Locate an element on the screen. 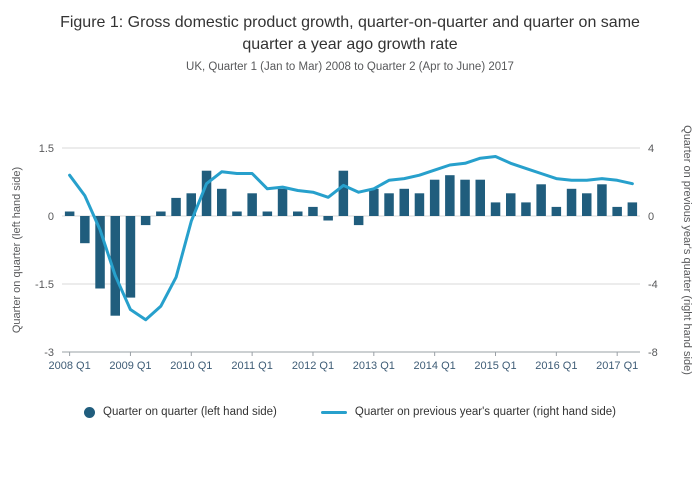 The image size is (700, 502). bar-2012-Q3 is located at coordinates (343, 193).